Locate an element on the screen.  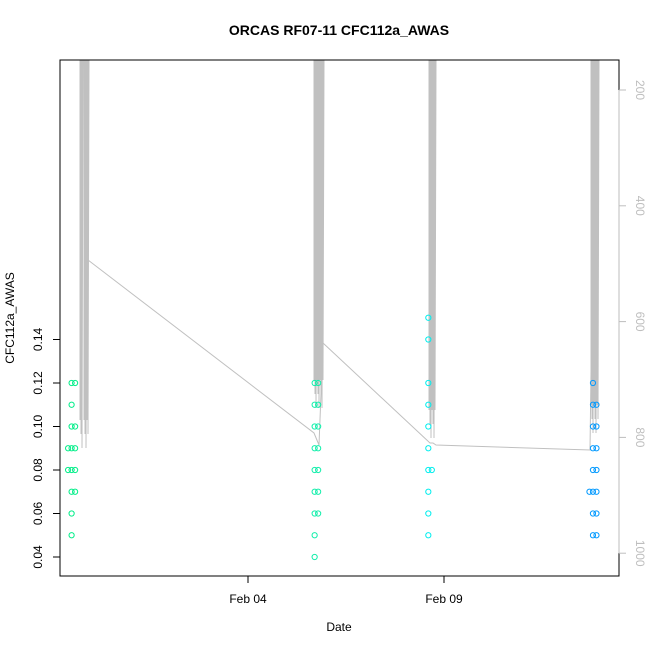
x-tick-label: Feb 09 is located at coordinates (444, 599).